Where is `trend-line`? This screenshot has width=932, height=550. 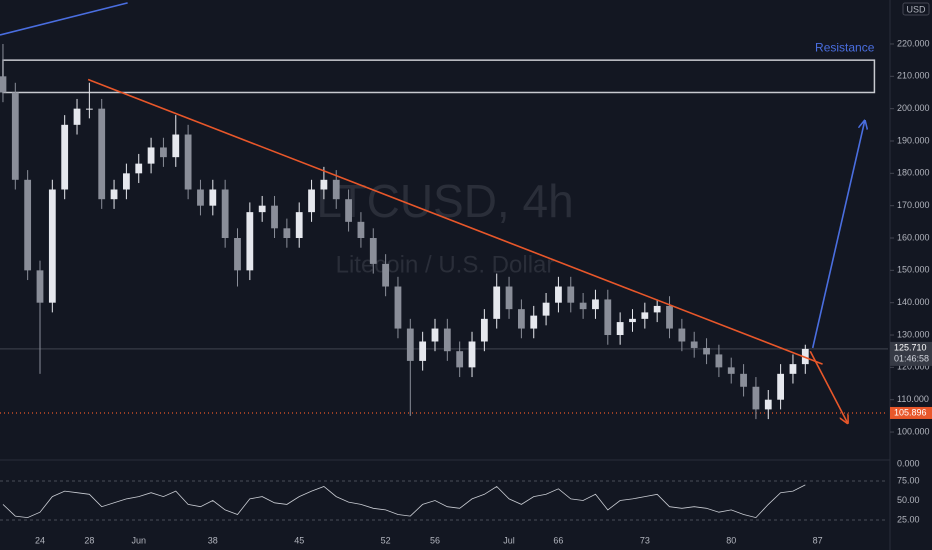 trend-line is located at coordinates (64, 19).